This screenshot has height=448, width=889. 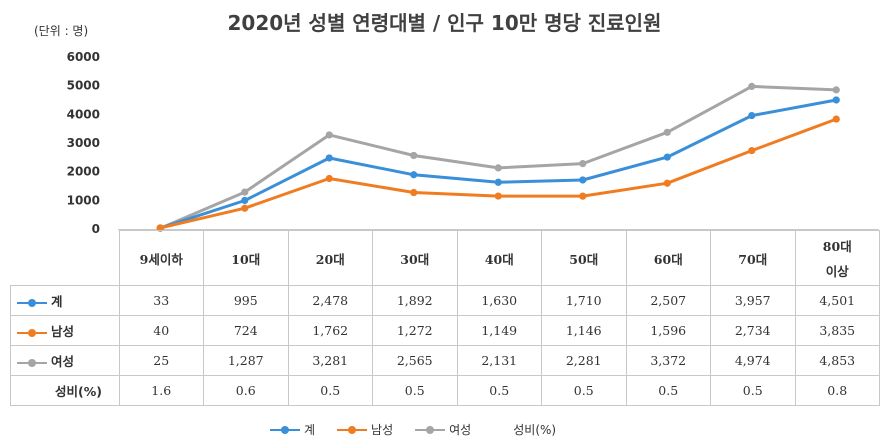 I want to click on data-label: 33, so click(x=161, y=300).